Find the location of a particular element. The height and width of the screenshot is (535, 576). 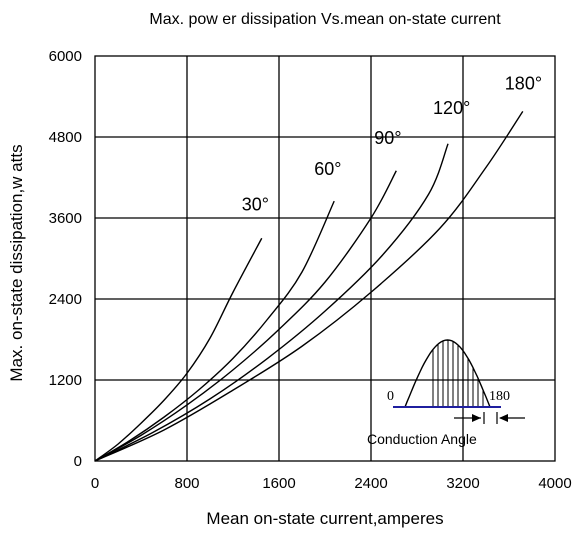

hatch-lines is located at coordinates (458, 373).